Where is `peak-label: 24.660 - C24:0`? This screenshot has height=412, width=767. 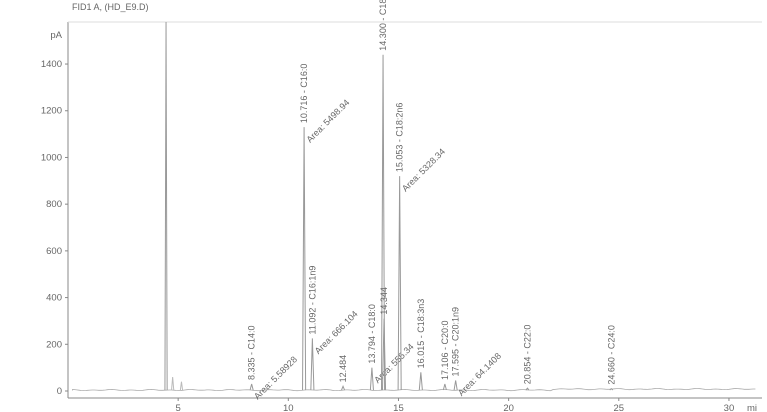
peak-label: 24.660 - C24:0 is located at coordinates (611, 355).